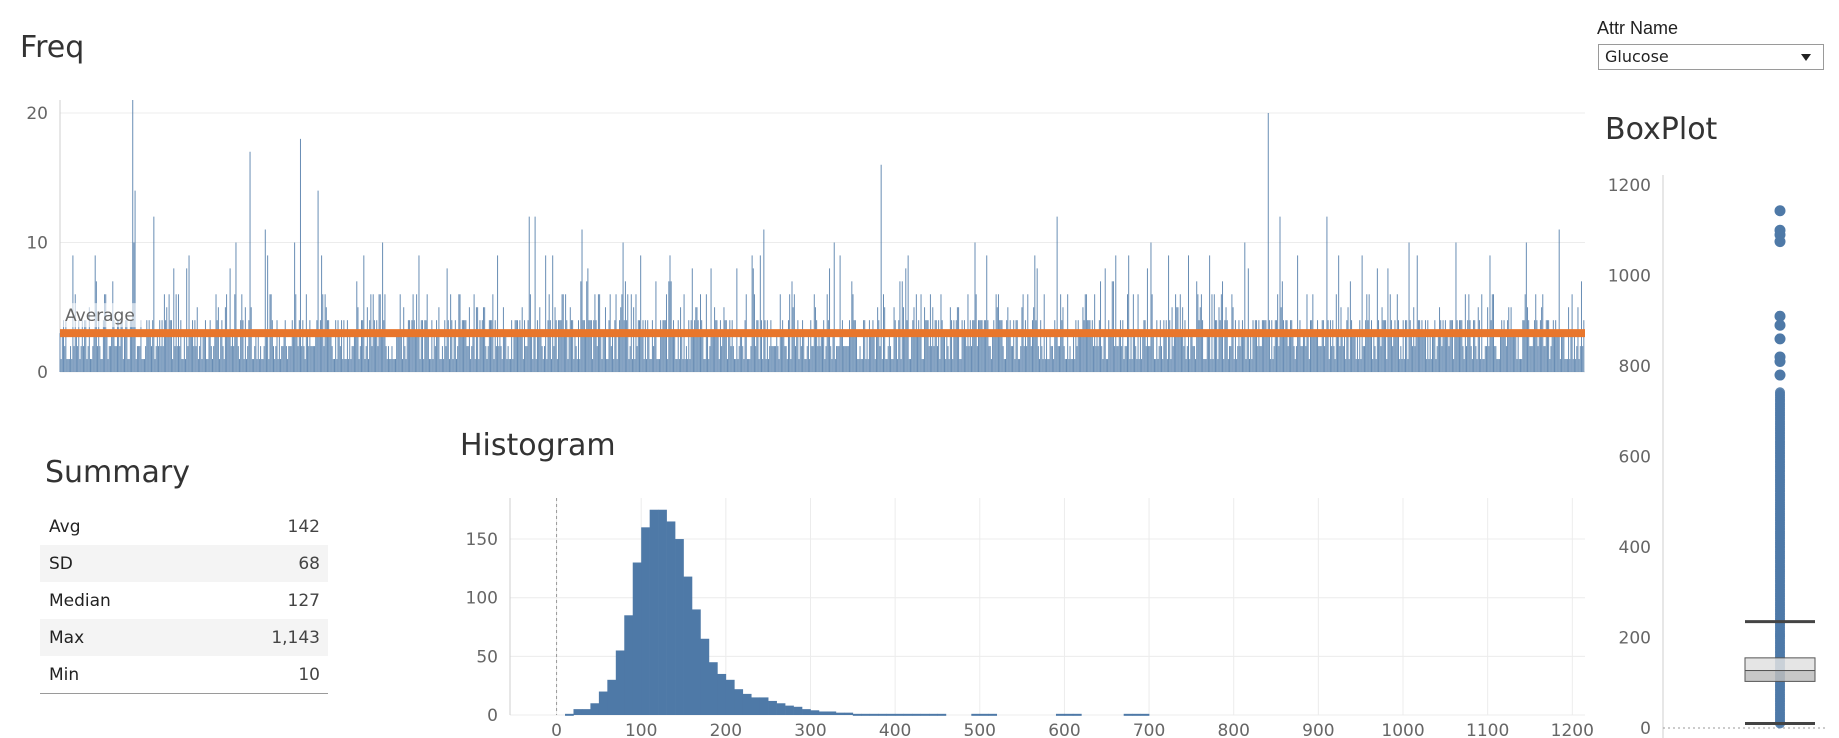 This screenshot has height=738, width=1839. I want to click on summary-value: 1,143, so click(295, 637).